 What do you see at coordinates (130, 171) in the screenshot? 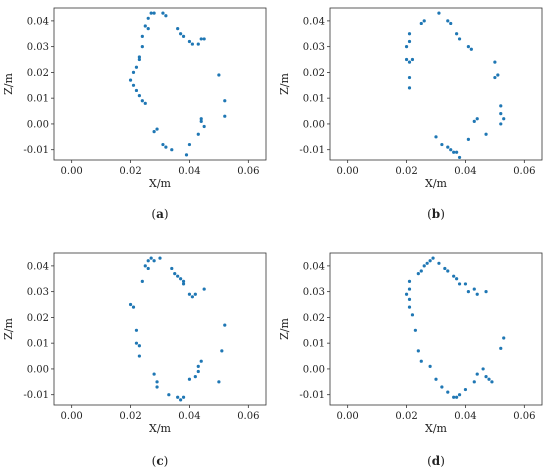
I see `x-tick-label: 0.02` at bounding box center [130, 171].